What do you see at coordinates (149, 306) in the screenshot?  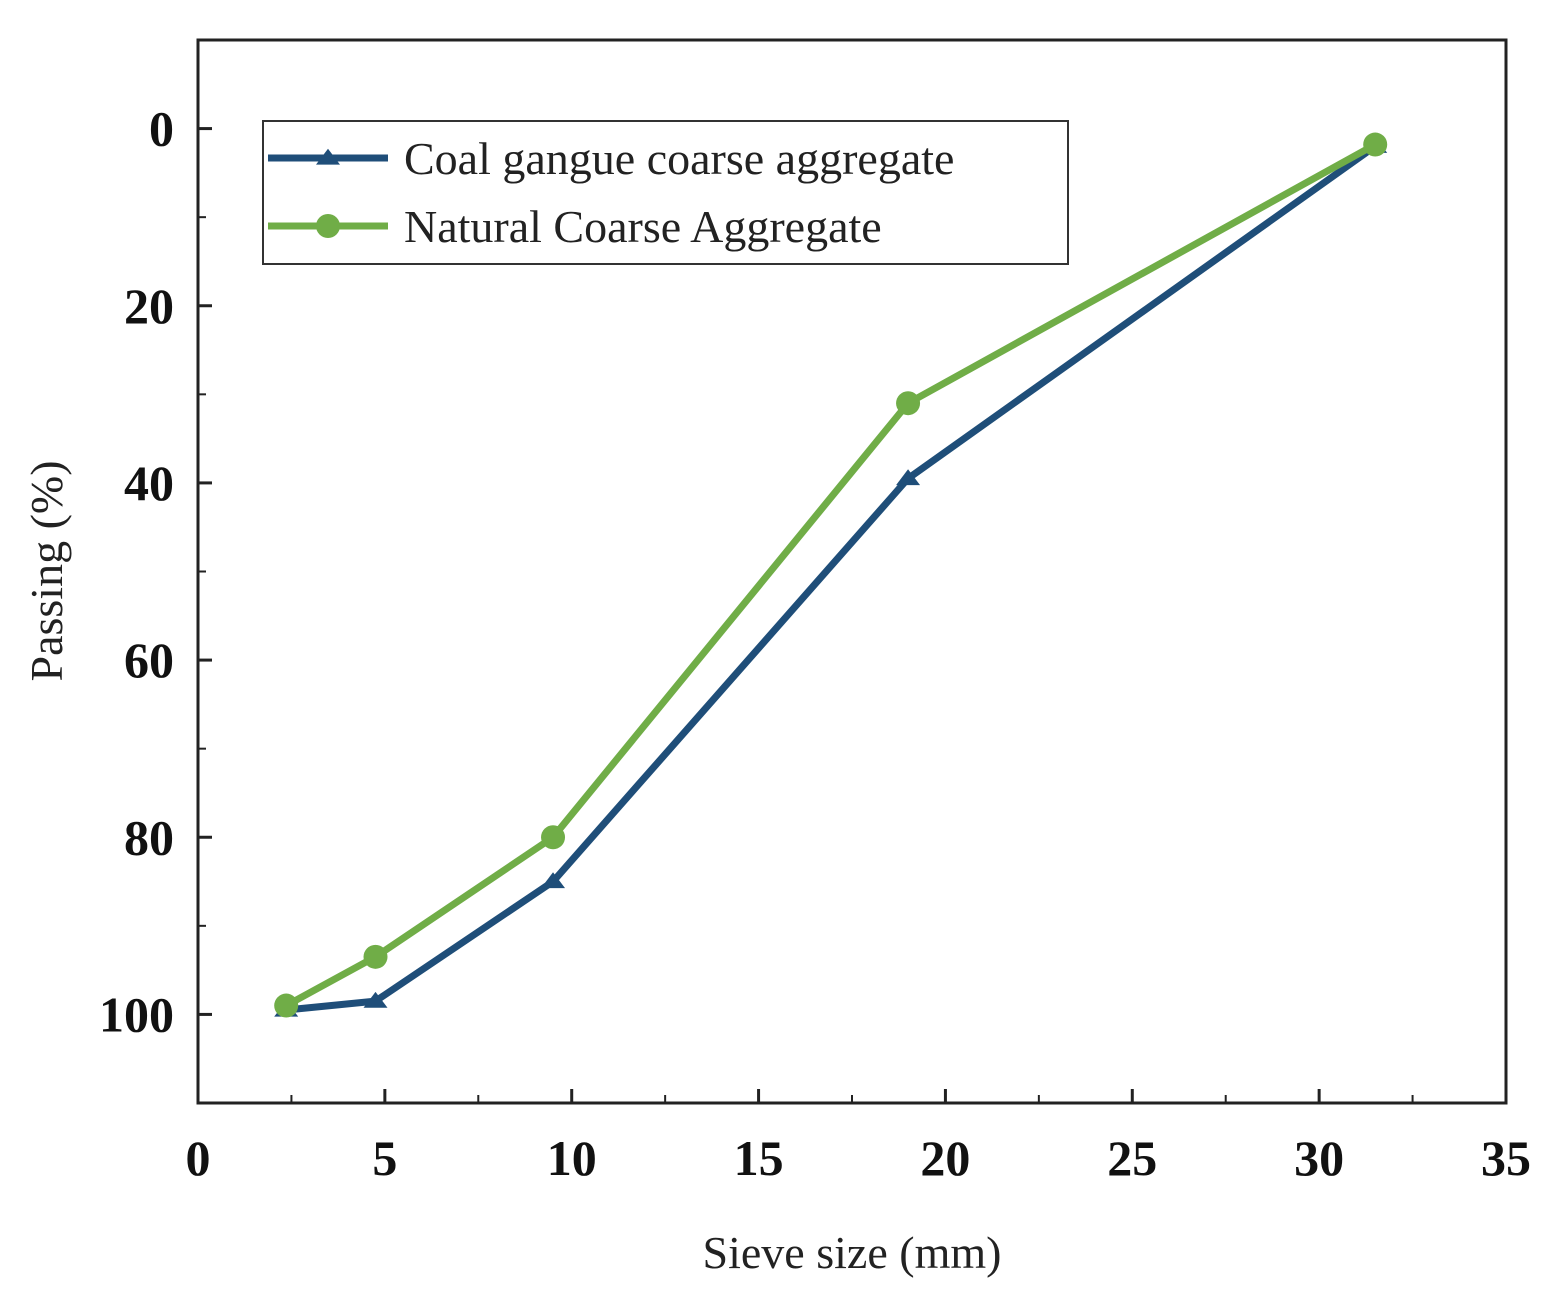 I see `y-tick-label: 20` at bounding box center [149, 306].